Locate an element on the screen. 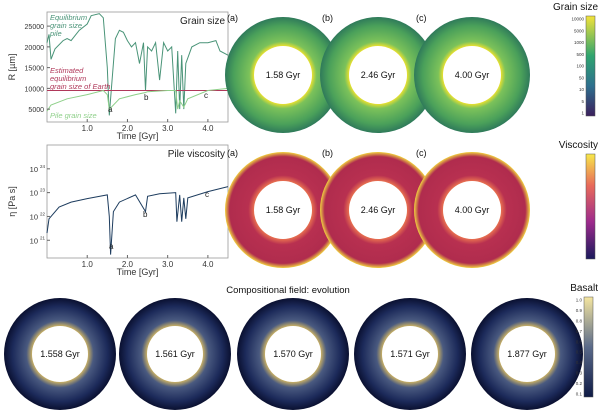  age-label: 1.877 Gyr is located at coordinates (527, 354).